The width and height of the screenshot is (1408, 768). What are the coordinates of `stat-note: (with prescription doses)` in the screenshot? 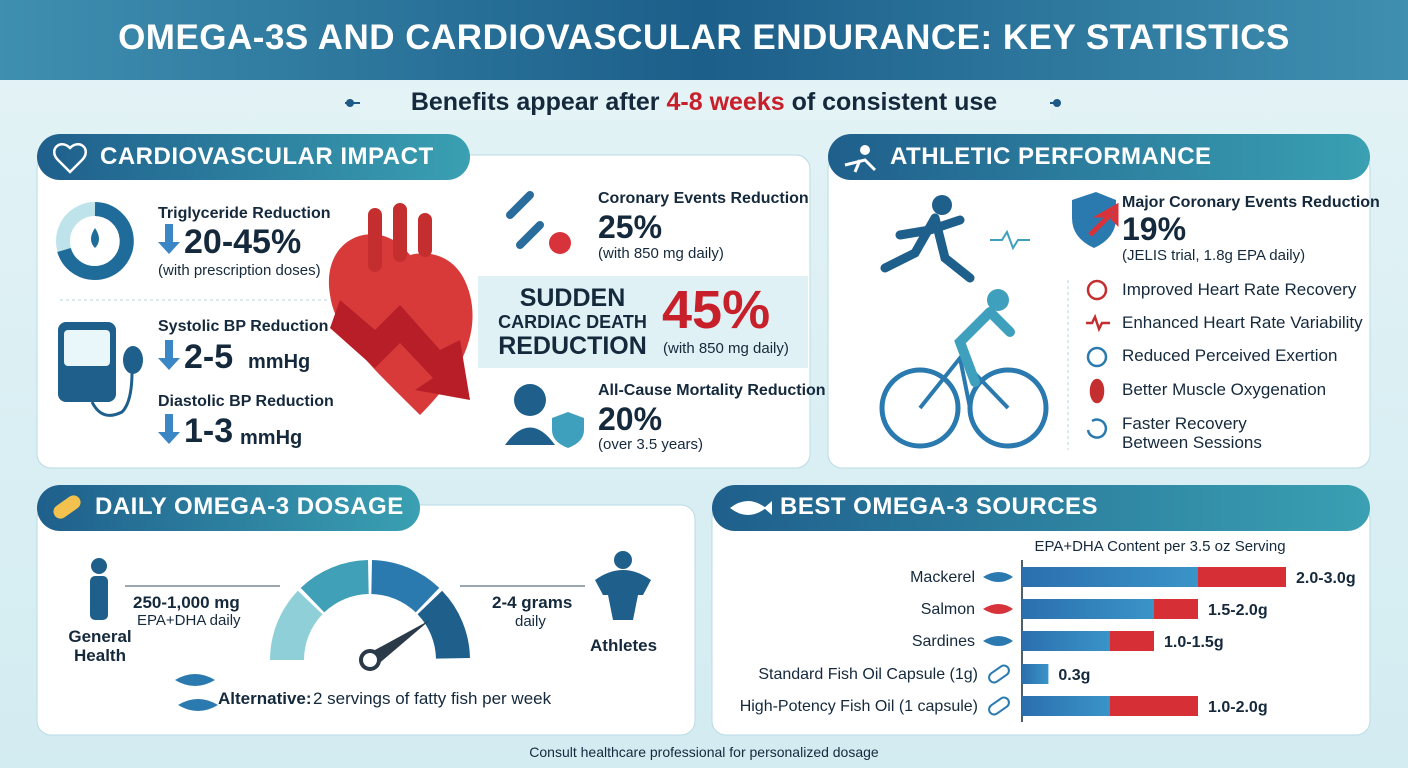 It's located at (239, 270).